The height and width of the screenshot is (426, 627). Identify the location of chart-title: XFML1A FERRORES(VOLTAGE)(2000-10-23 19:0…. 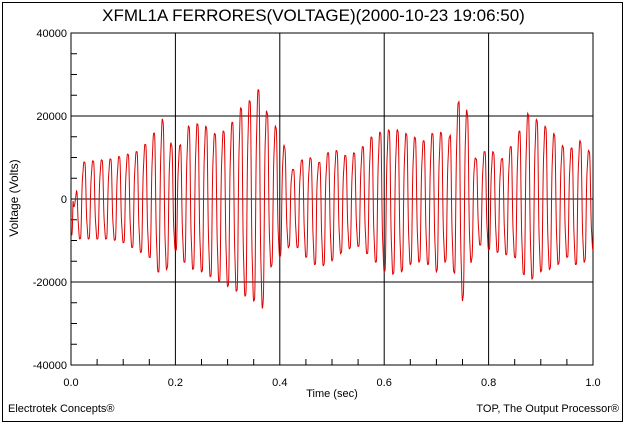
(313, 15).